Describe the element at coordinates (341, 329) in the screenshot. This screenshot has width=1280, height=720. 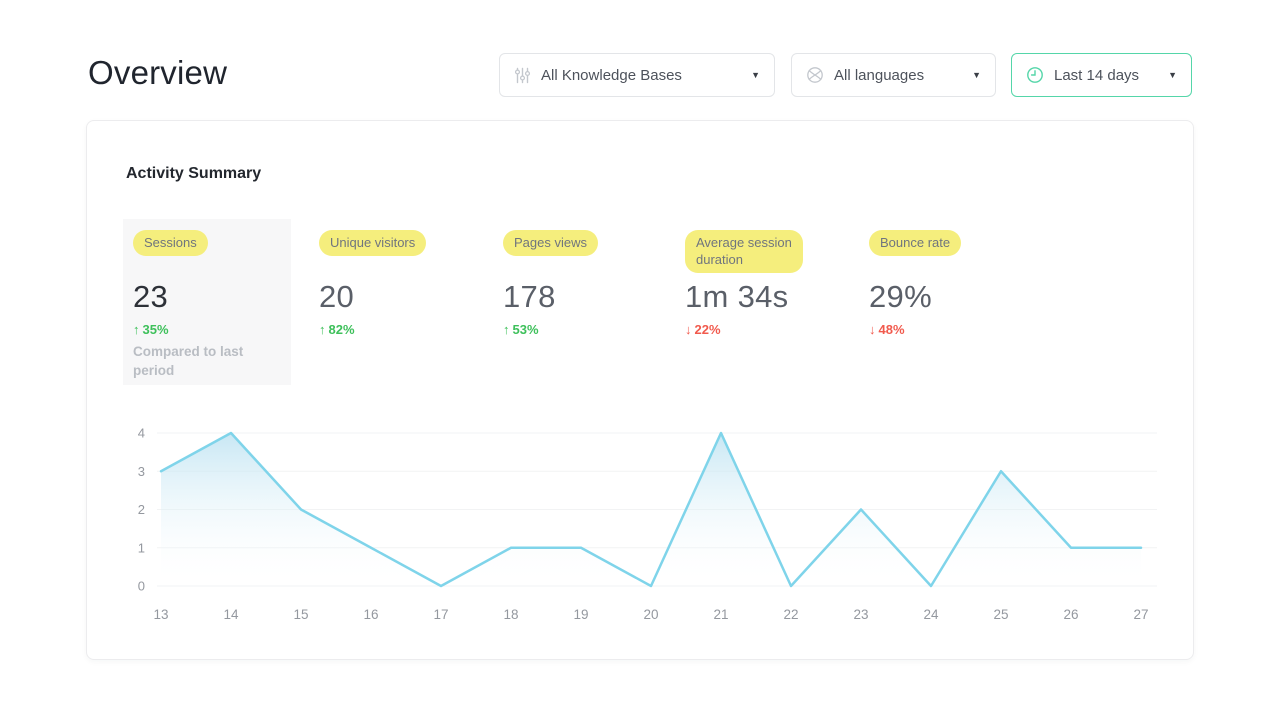
I see `delta-percent: 82%` at that location.